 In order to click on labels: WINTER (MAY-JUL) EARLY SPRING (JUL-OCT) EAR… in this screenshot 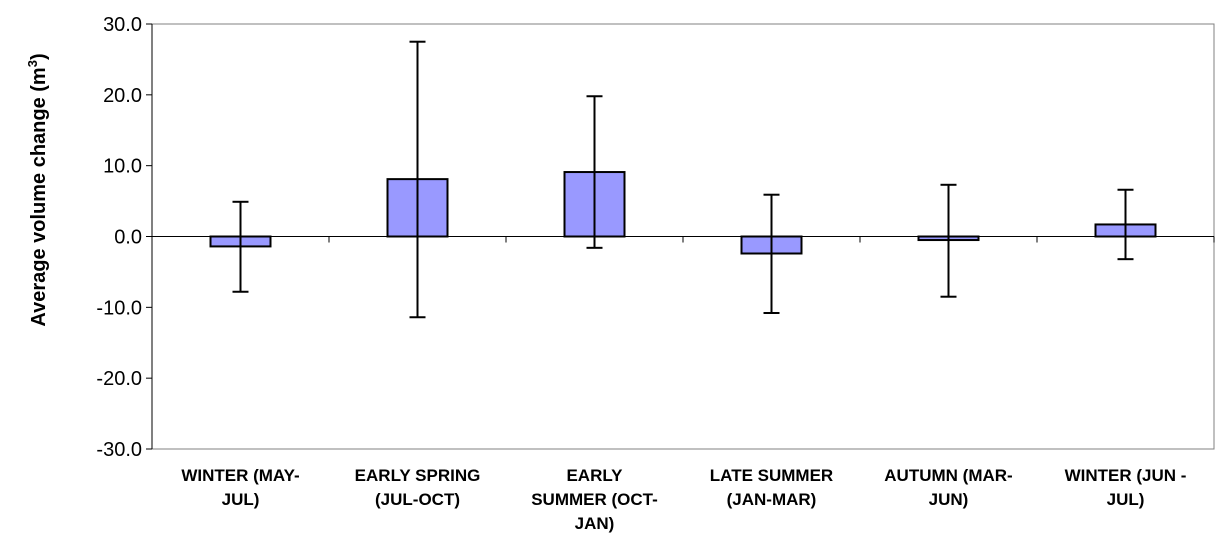, I will do `click(683, 499)`.